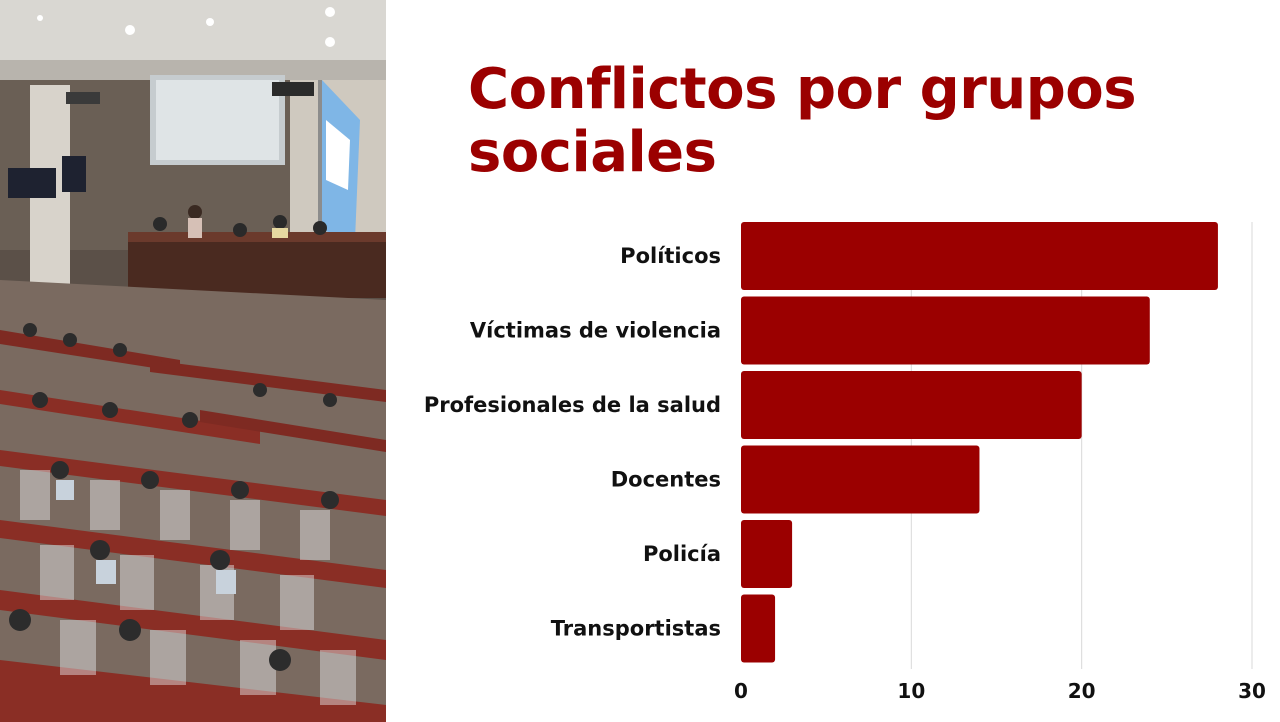 The height and width of the screenshot is (722, 1280). Describe the element at coordinates (682, 554) in the screenshot. I see `category-label: Policía` at that location.